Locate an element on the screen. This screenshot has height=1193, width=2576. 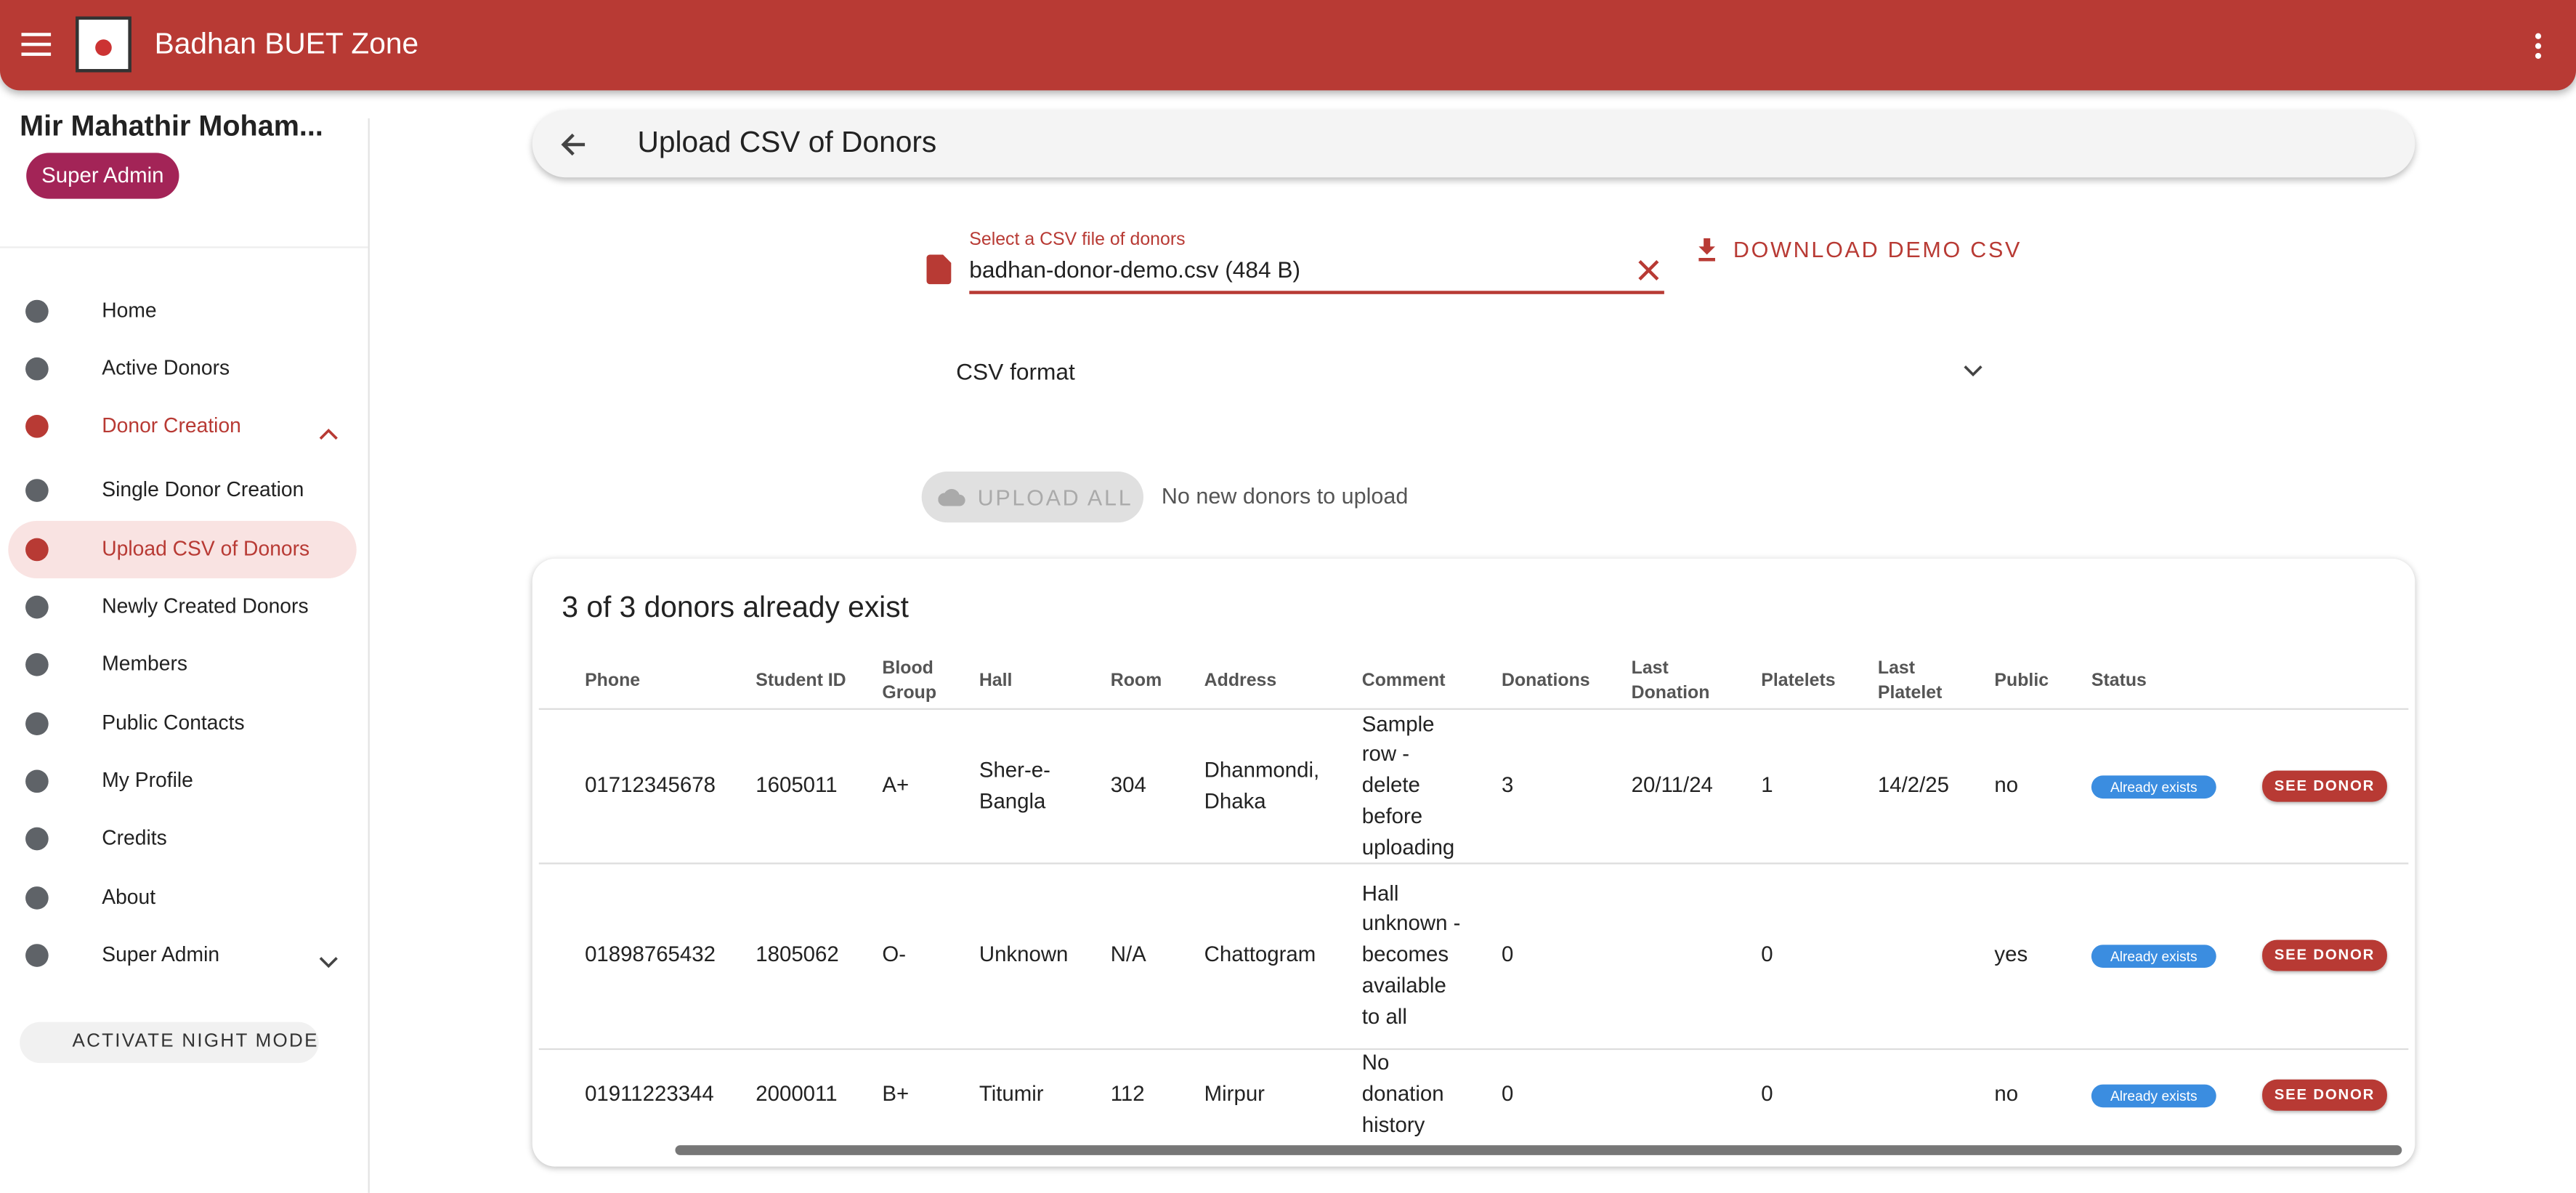
table-cell: Hall unknown - becomes available to all is located at coordinates (1411, 954).